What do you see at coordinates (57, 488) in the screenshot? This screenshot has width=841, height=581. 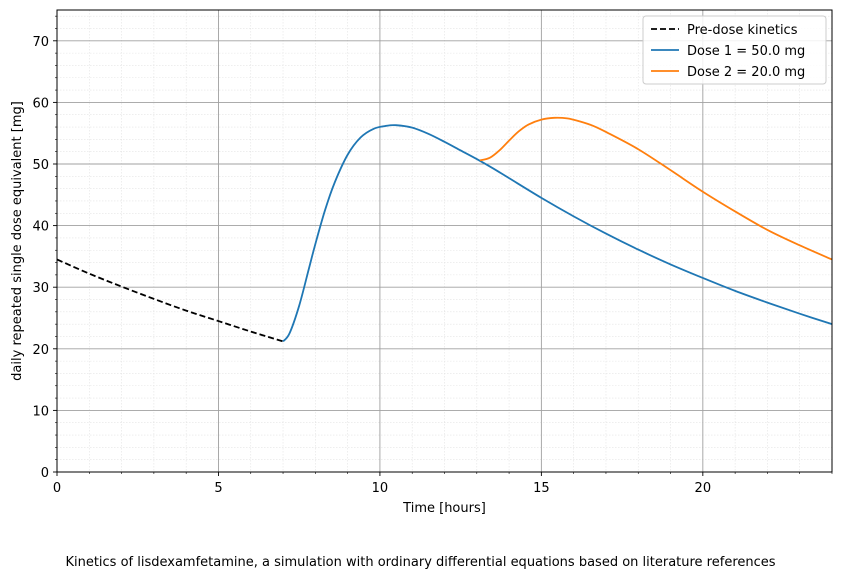 I see `x-tick-label: 0` at bounding box center [57, 488].